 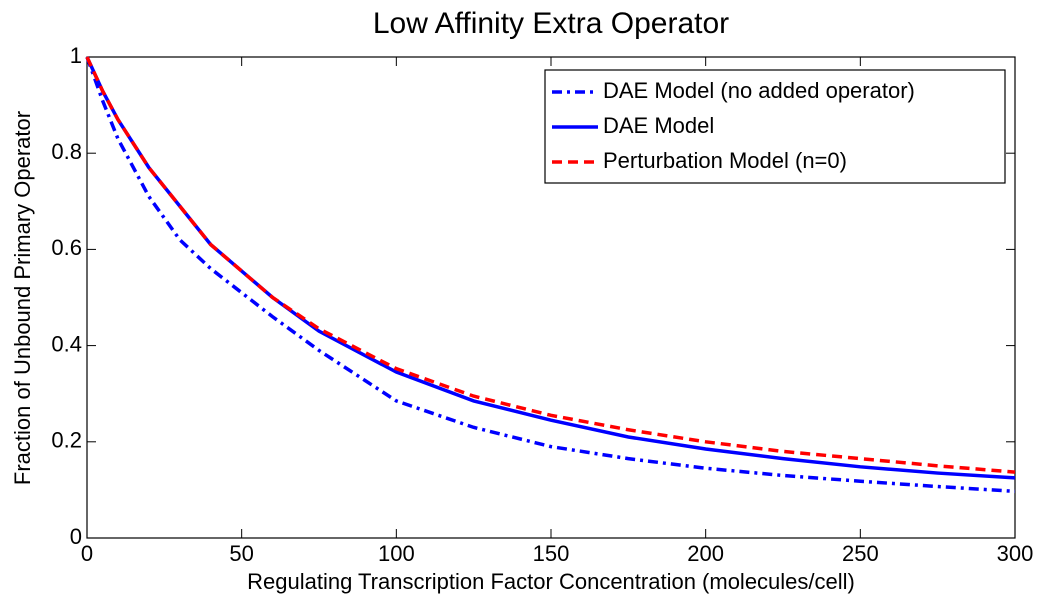 I want to click on legend-label: DAE Model (no added operator), so click(x=759, y=90).